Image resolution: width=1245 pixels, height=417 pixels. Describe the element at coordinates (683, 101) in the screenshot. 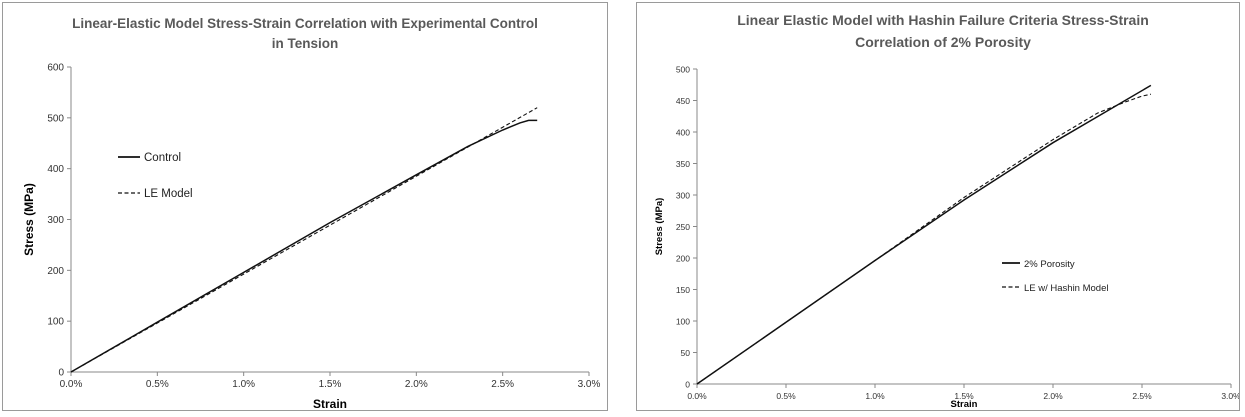

I see `y-tick-label: 450` at that location.